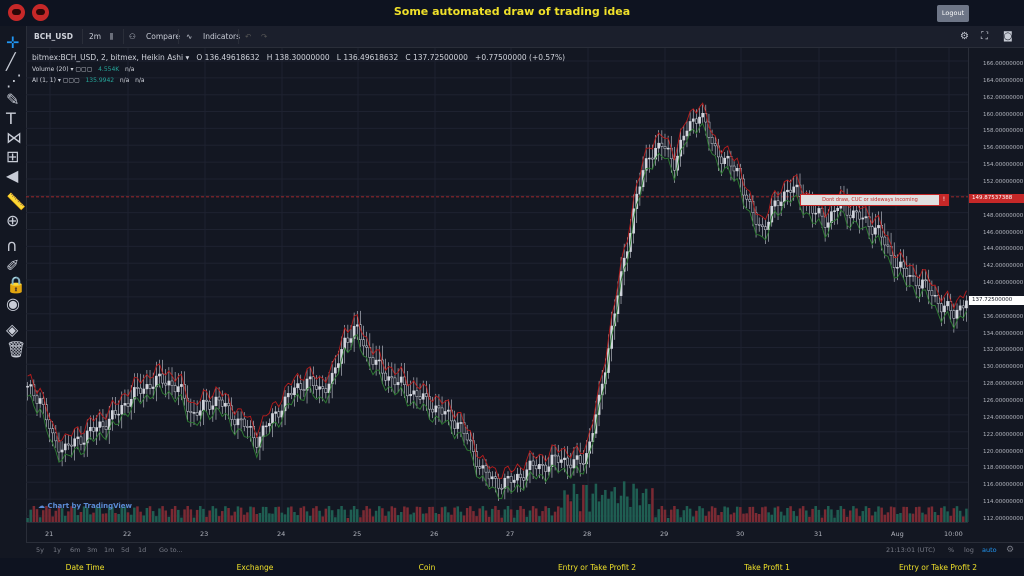 The height and width of the screenshot is (576, 1024). What do you see at coordinates (13, 265) in the screenshot?
I see `stay-drawing-icon: ✐` at bounding box center [13, 265].